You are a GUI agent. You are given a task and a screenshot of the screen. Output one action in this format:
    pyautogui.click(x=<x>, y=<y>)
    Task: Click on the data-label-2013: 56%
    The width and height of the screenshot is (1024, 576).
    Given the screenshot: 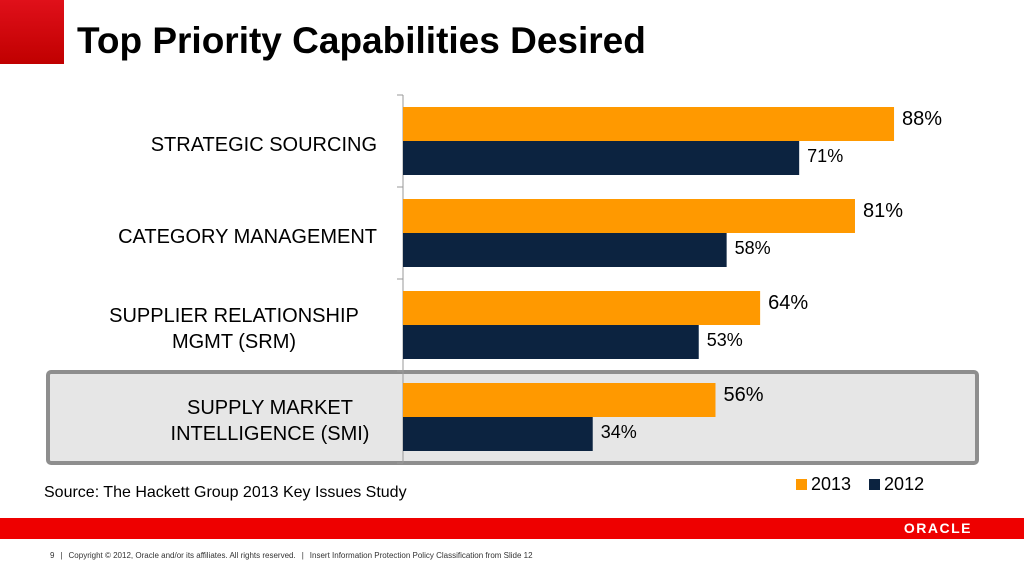 What is the action you would take?
    pyautogui.click(x=743, y=395)
    